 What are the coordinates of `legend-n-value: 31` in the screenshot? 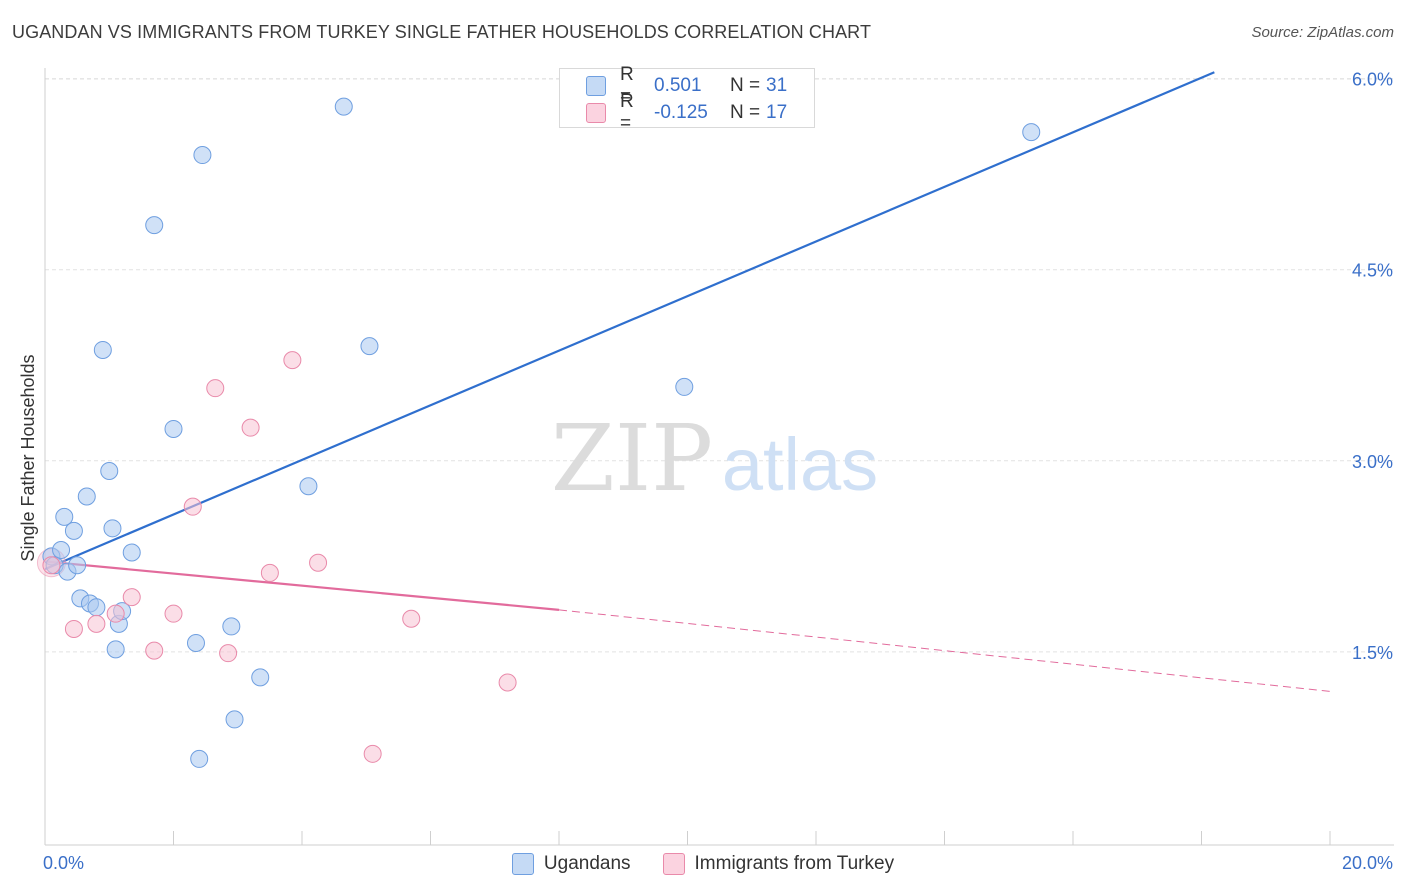 It's located at (777, 85).